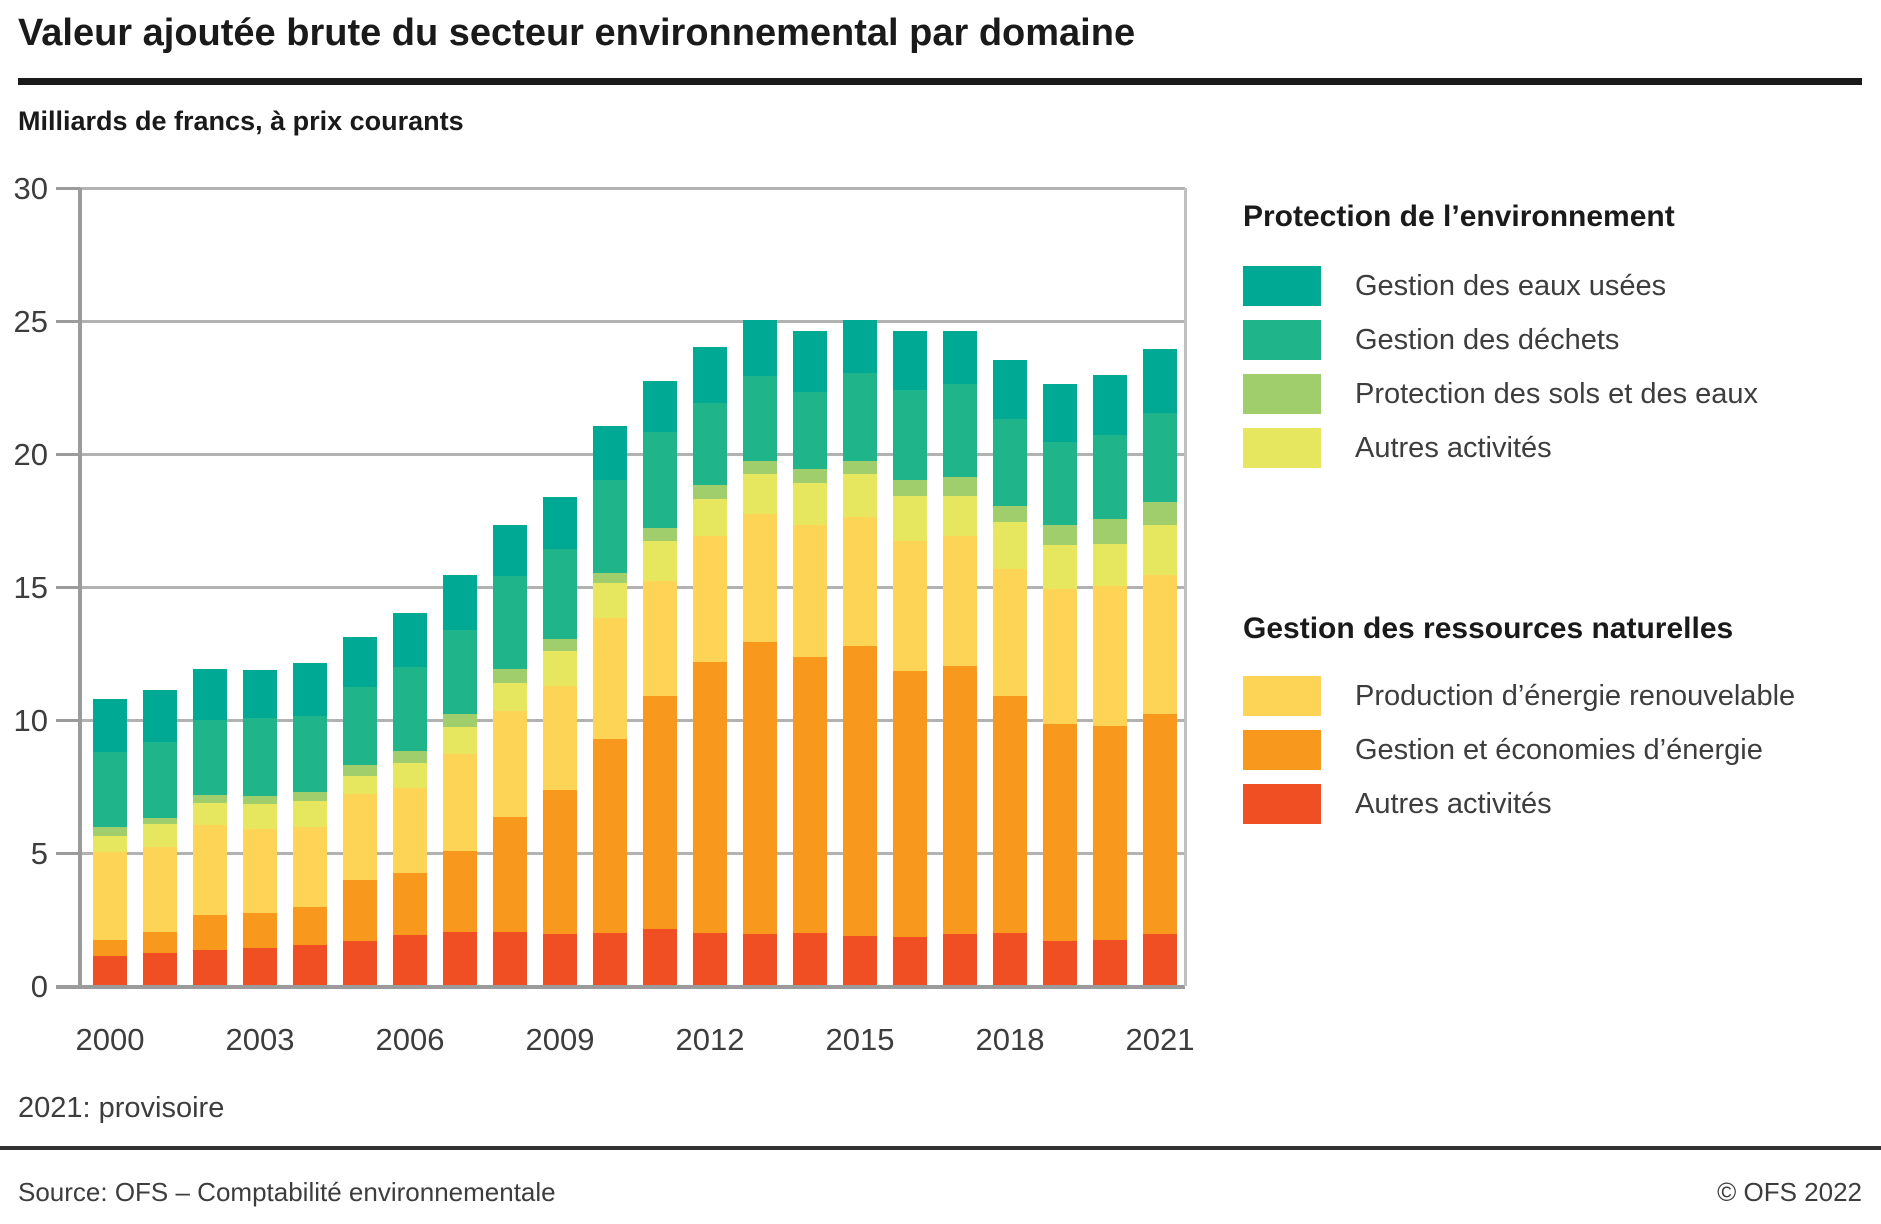 This screenshot has width=1881, height=1224. I want to click on legend-item: Protection des sols et des eaux, so click(1558, 394).